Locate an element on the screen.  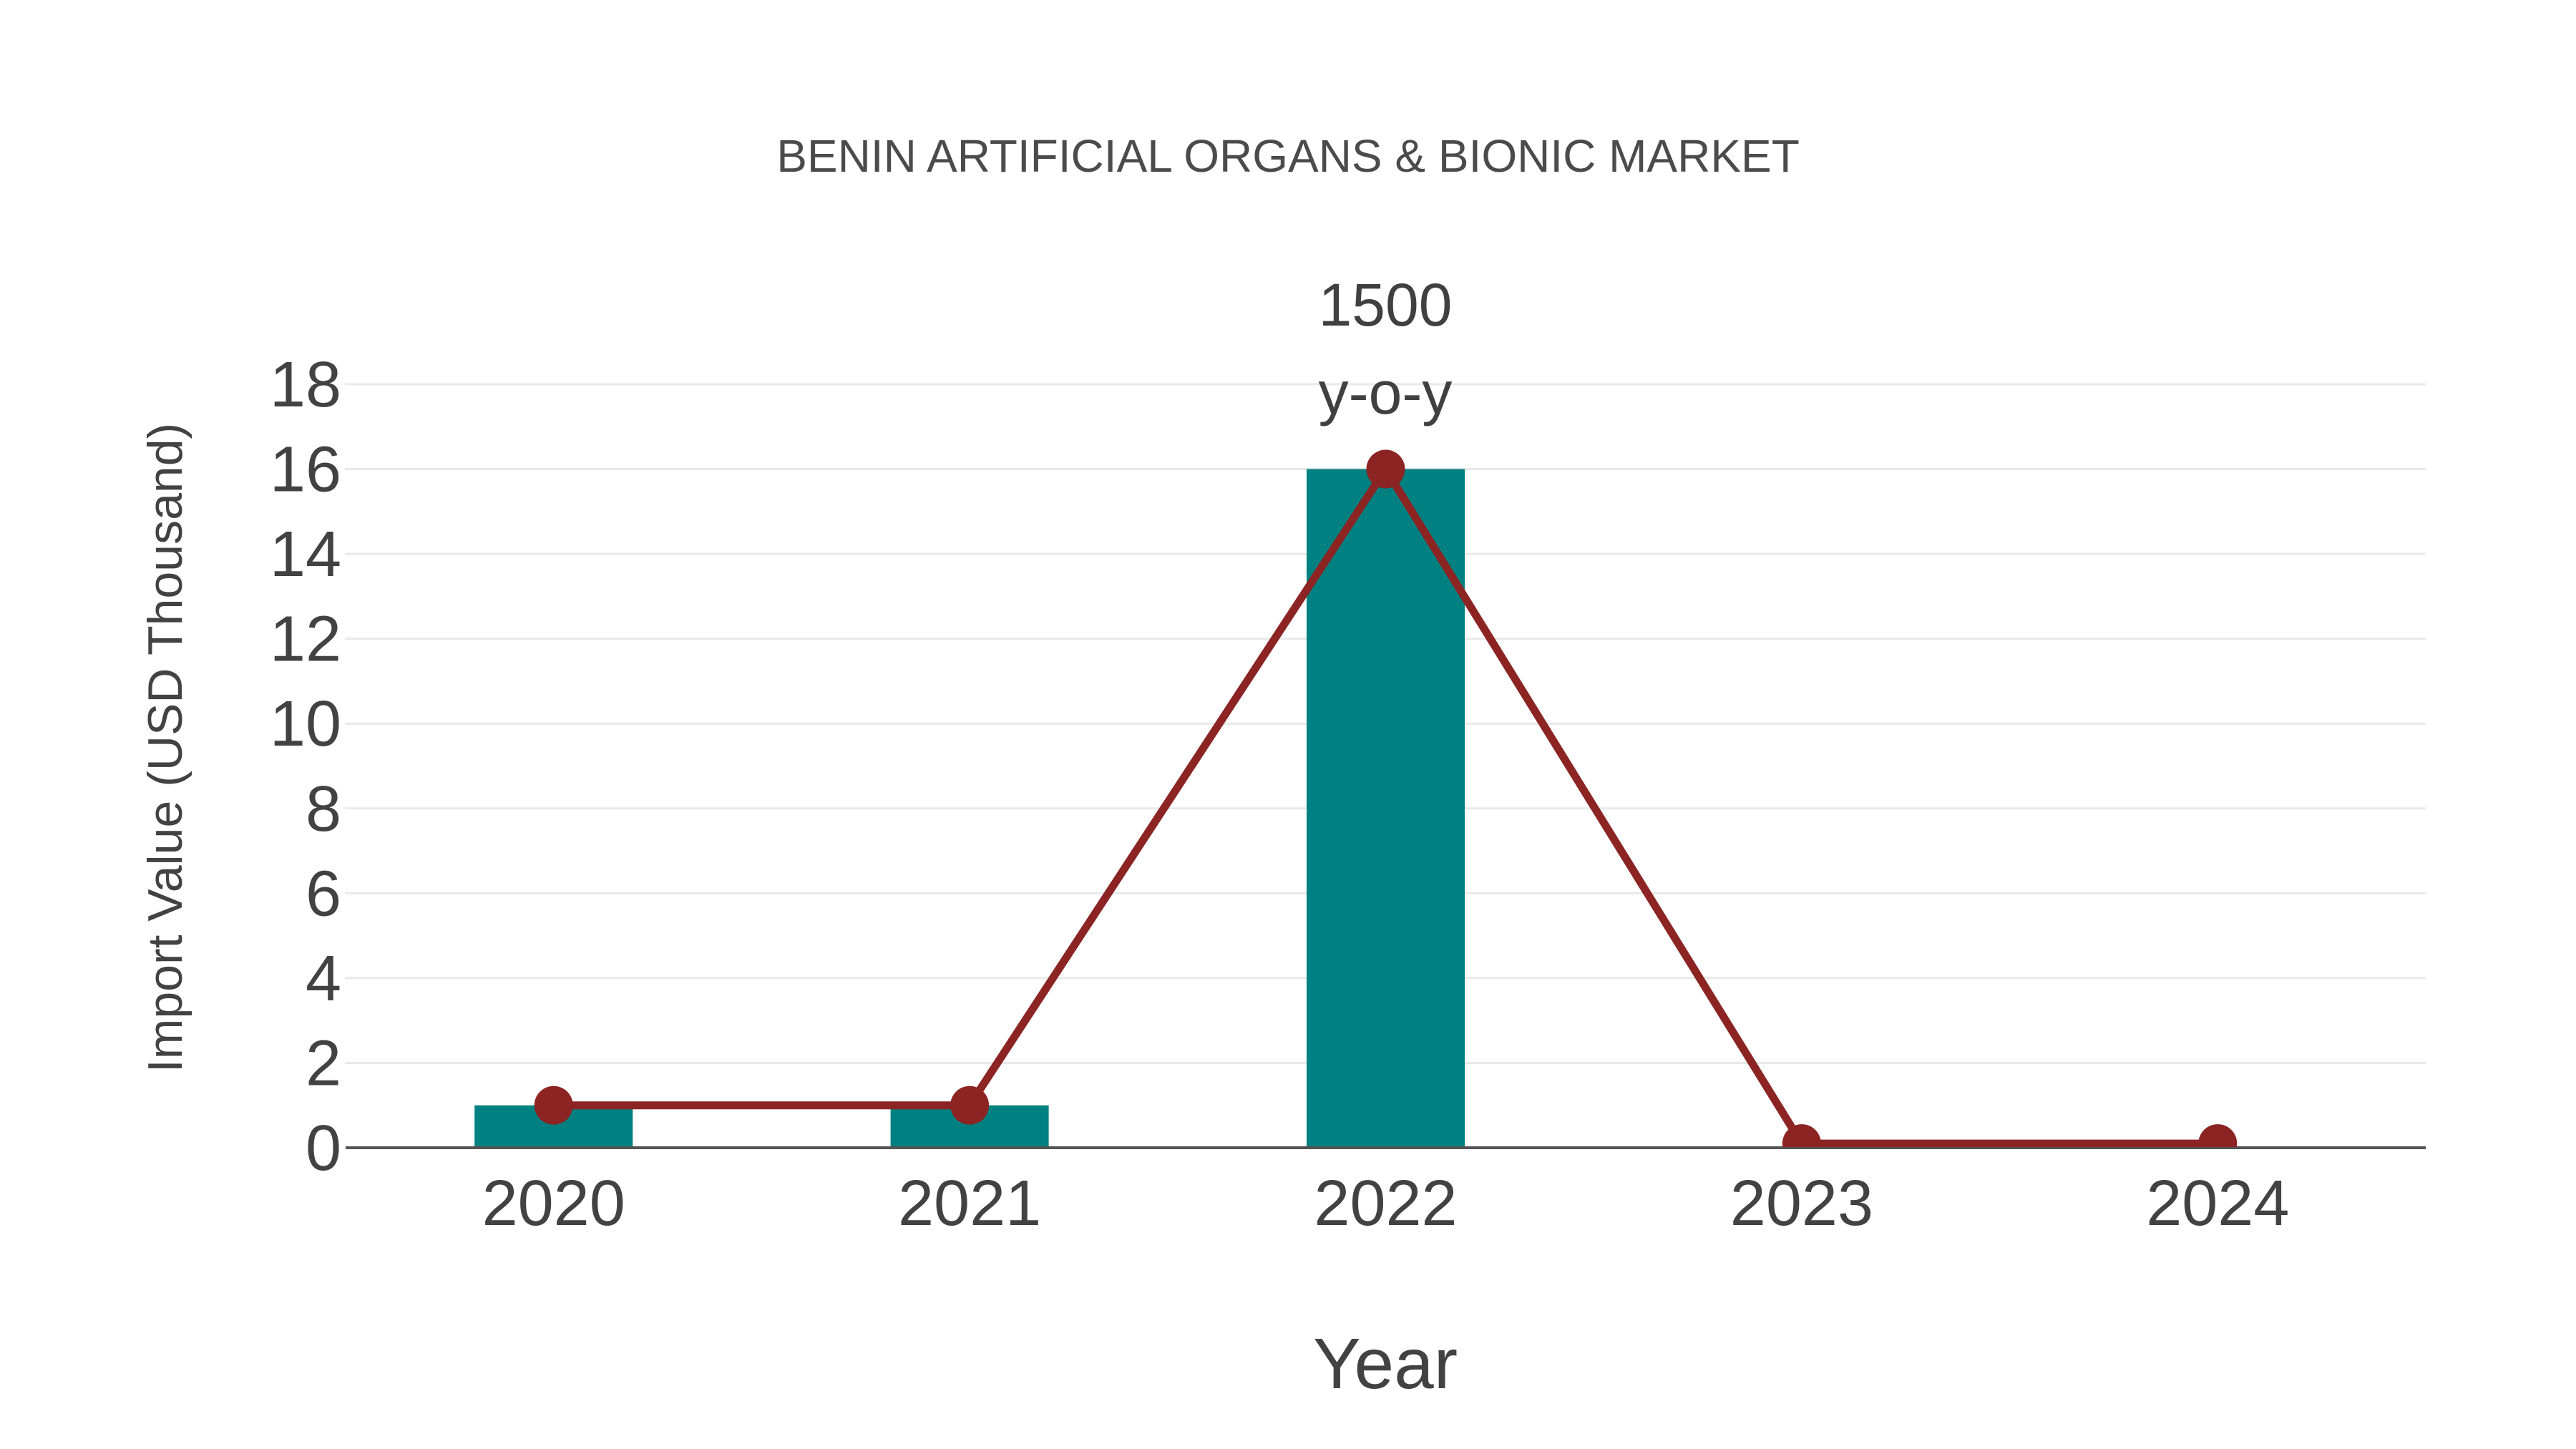
x-axis-title: Year is located at coordinates (1385, 1364).